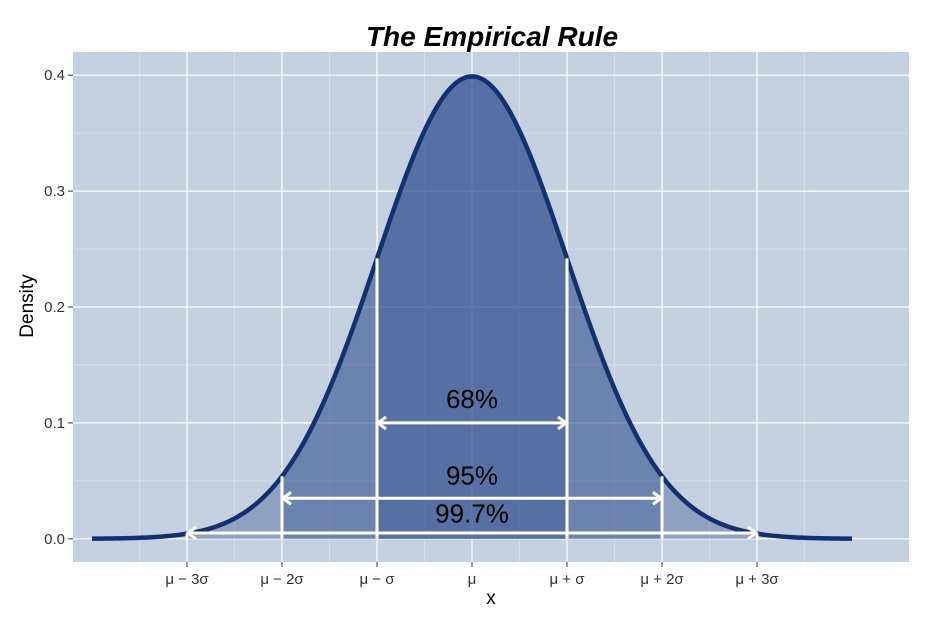 The image size is (942, 620). Describe the element at coordinates (492, 36) in the screenshot. I see `chart-title: The Empirical Rule` at that location.